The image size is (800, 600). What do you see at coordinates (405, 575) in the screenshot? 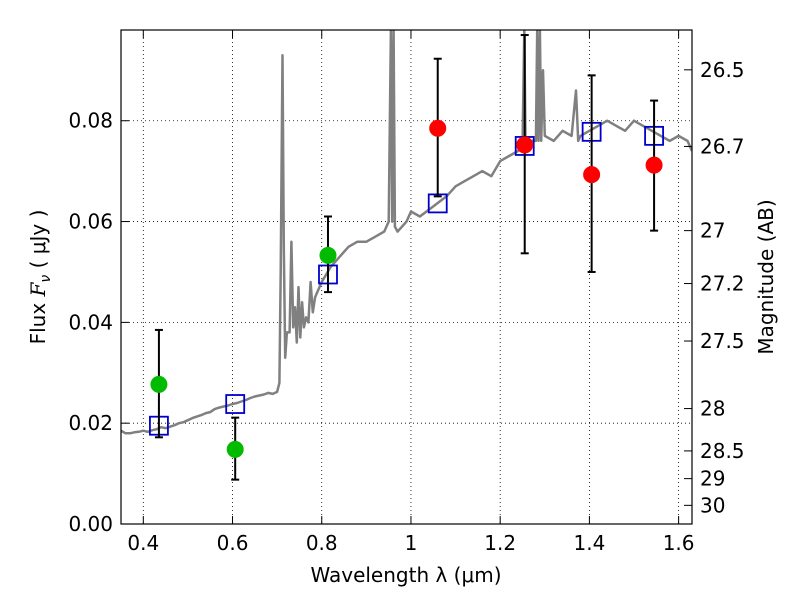
I see `x-axis-label: Wavelength λ (μm)` at bounding box center [405, 575].